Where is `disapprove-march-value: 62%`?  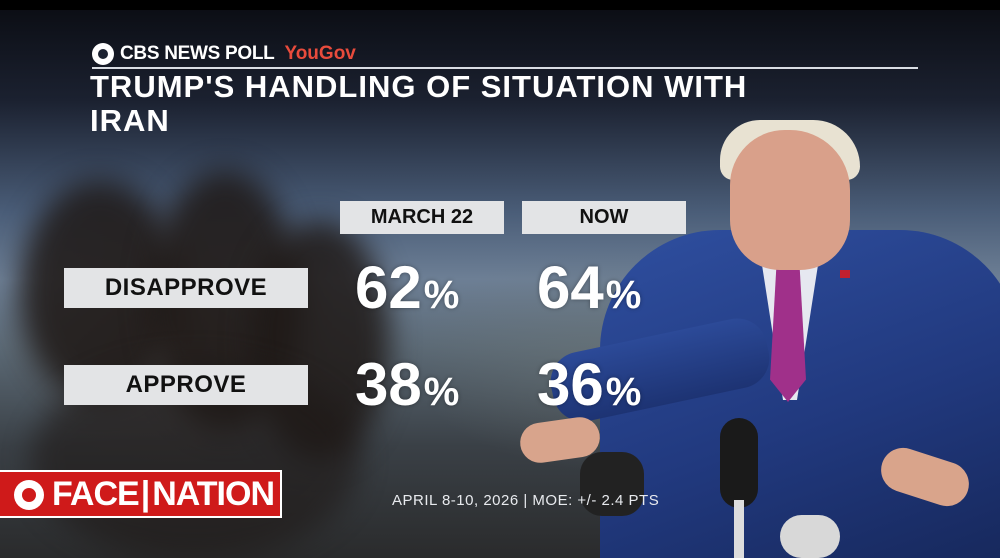
disapprove-march-value: 62% is located at coordinates (407, 288).